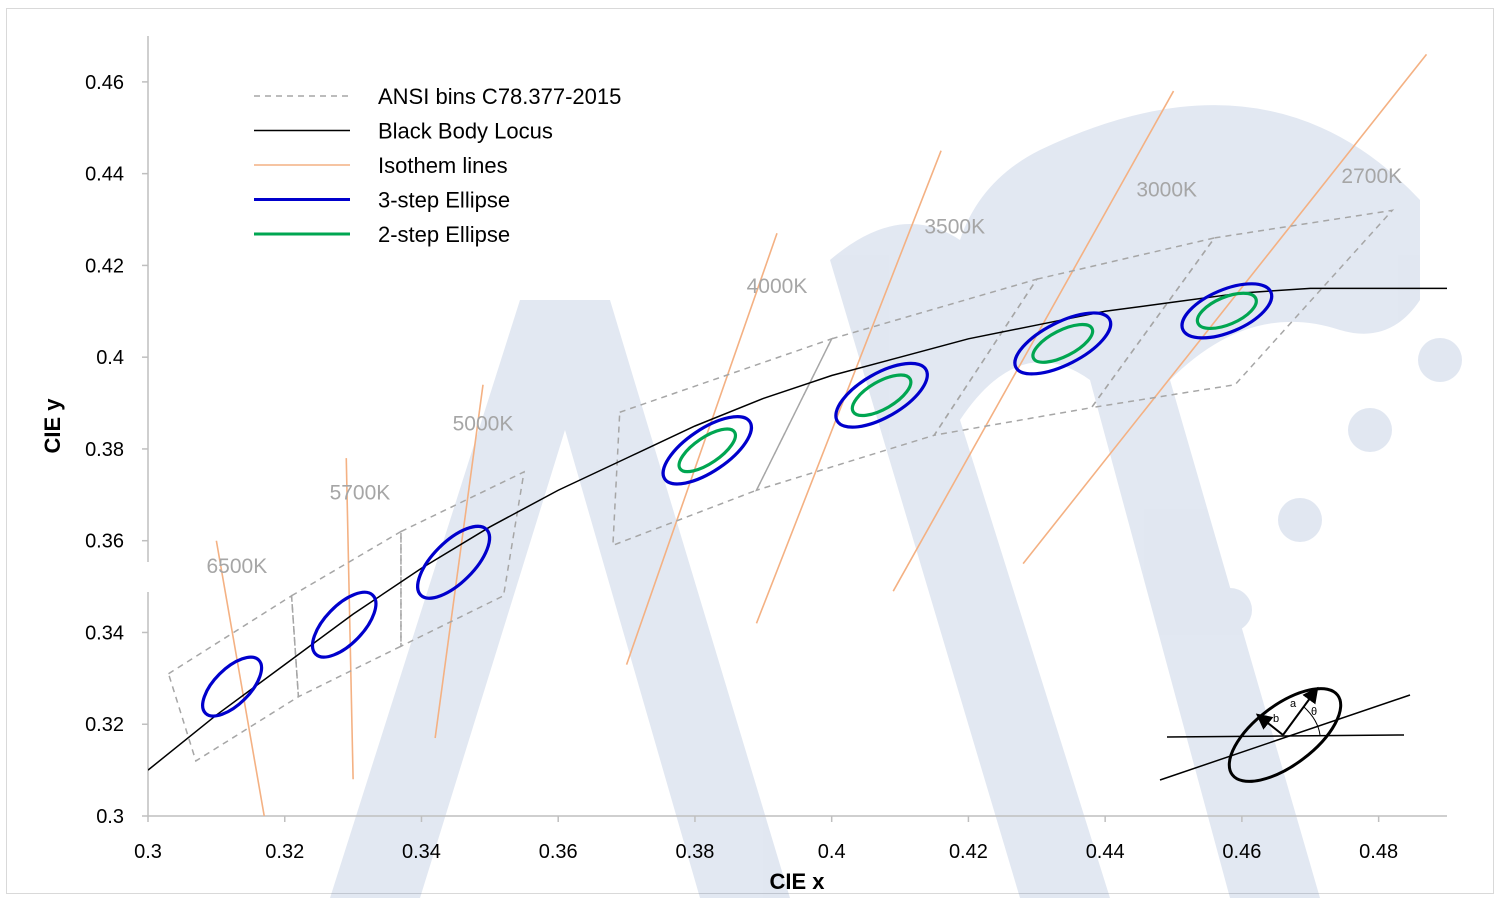  Describe the element at coordinates (1300, 711) in the screenshot. I see `inset-axis-a-arrow` at that location.